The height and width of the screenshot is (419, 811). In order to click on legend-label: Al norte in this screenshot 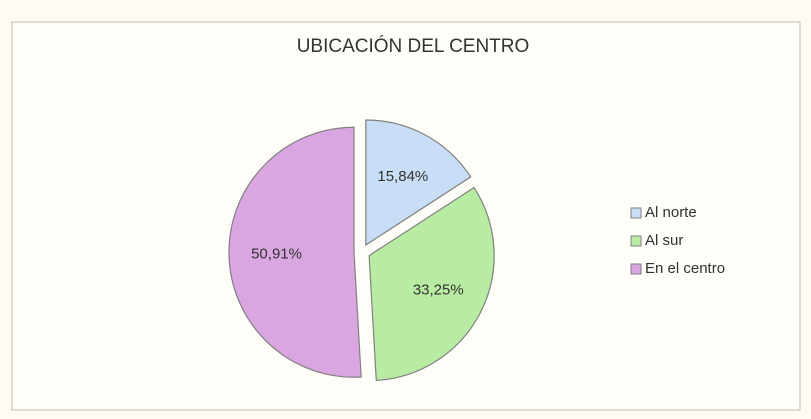, I will do `click(671, 212)`.